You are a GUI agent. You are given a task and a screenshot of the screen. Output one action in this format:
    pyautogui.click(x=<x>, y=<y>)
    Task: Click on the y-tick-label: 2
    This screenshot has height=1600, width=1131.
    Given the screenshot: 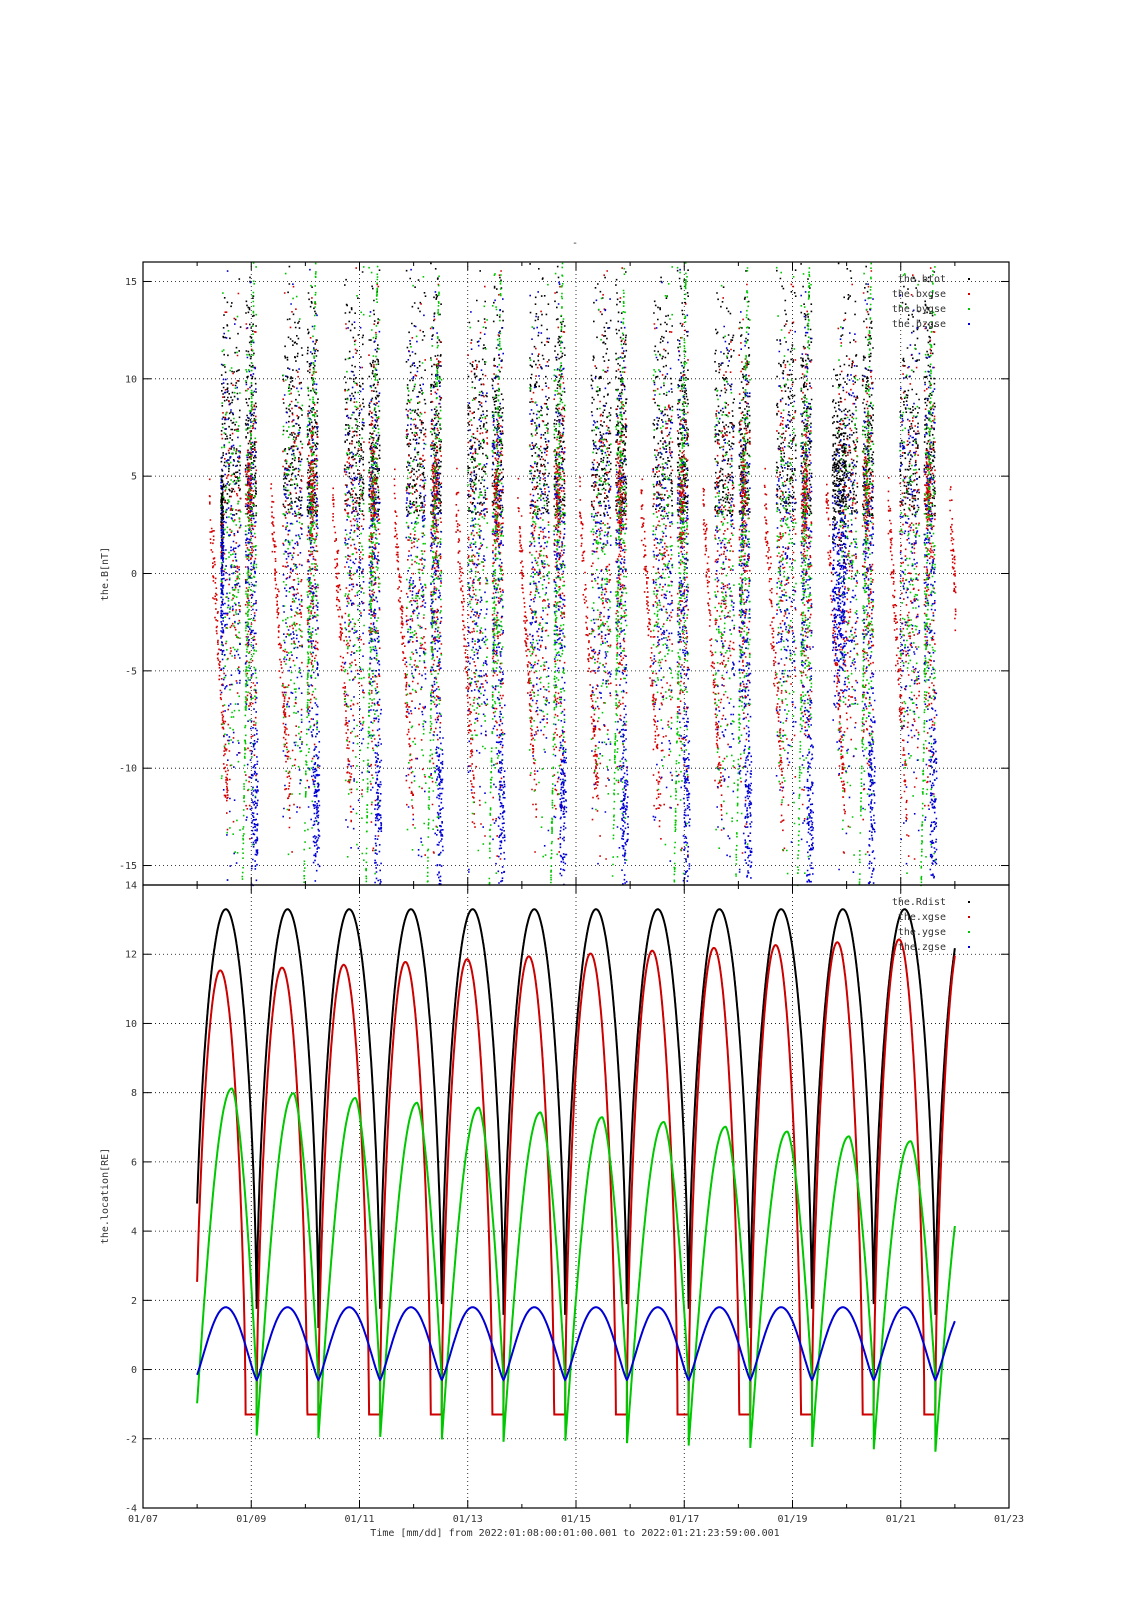 What is the action you would take?
    pyautogui.click(x=134, y=1301)
    